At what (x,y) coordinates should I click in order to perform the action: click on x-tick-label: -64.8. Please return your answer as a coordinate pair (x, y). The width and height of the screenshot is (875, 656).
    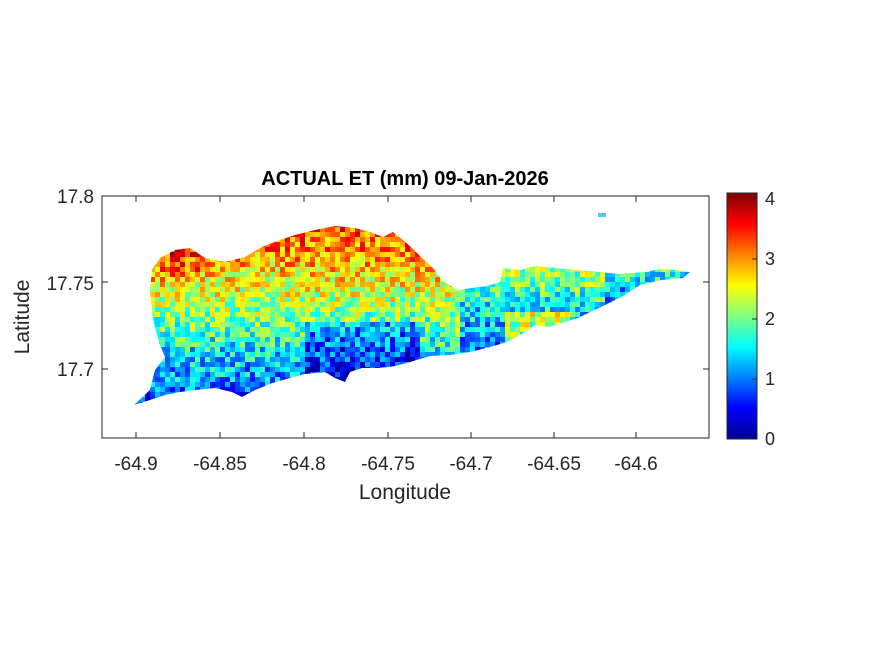
    Looking at the image, I should click on (303, 464).